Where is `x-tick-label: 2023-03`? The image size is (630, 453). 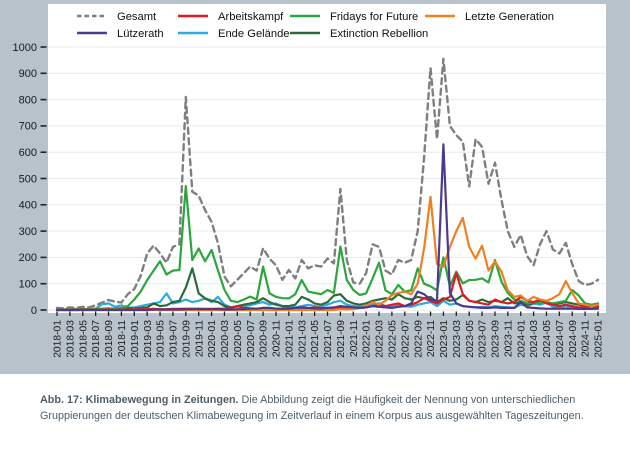
x-tick-label: 2023-03 is located at coordinates (457, 339).